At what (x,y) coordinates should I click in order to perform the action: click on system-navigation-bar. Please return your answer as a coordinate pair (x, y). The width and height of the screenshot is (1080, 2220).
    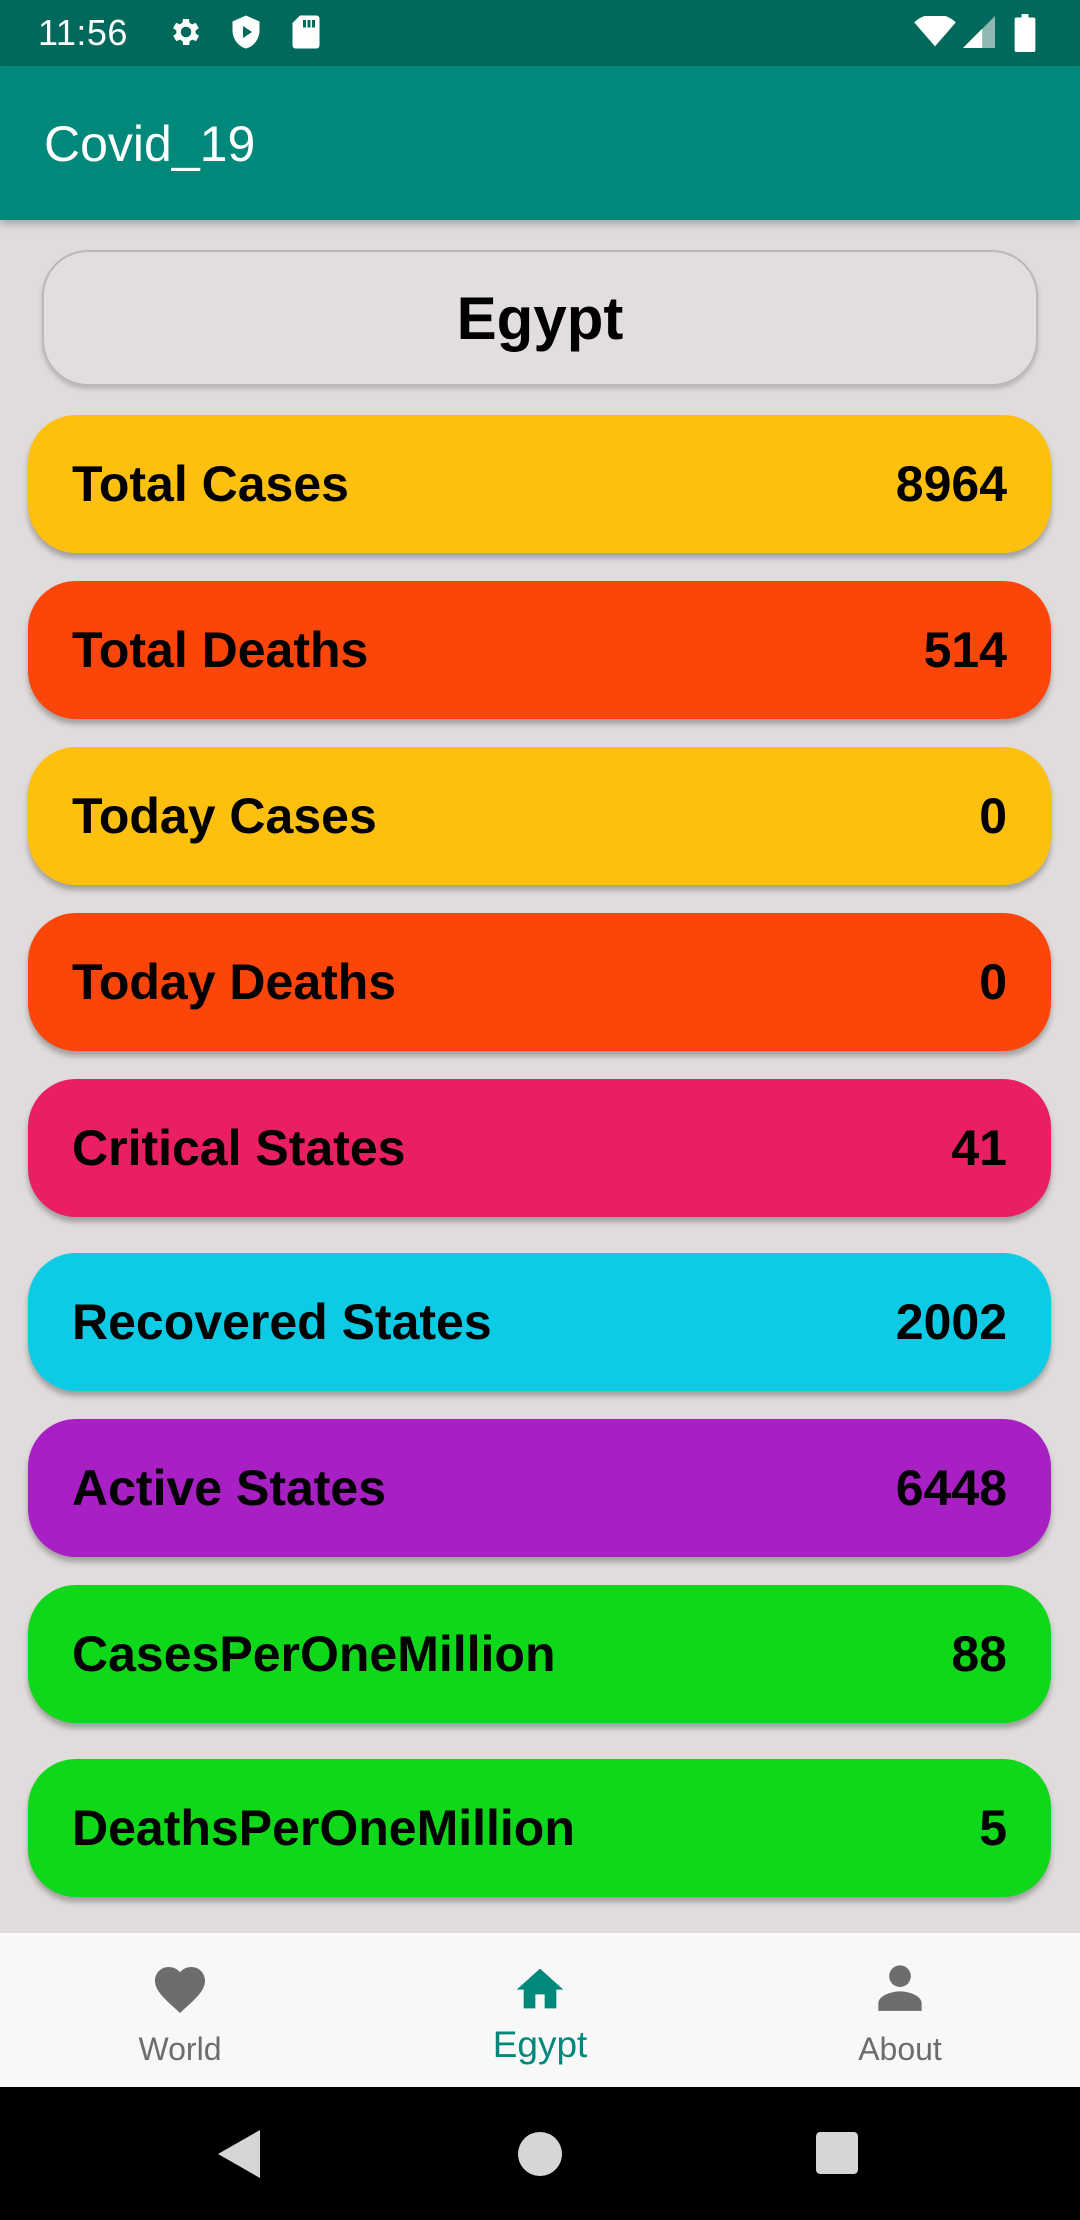
    Looking at the image, I should click on (540, 2153).